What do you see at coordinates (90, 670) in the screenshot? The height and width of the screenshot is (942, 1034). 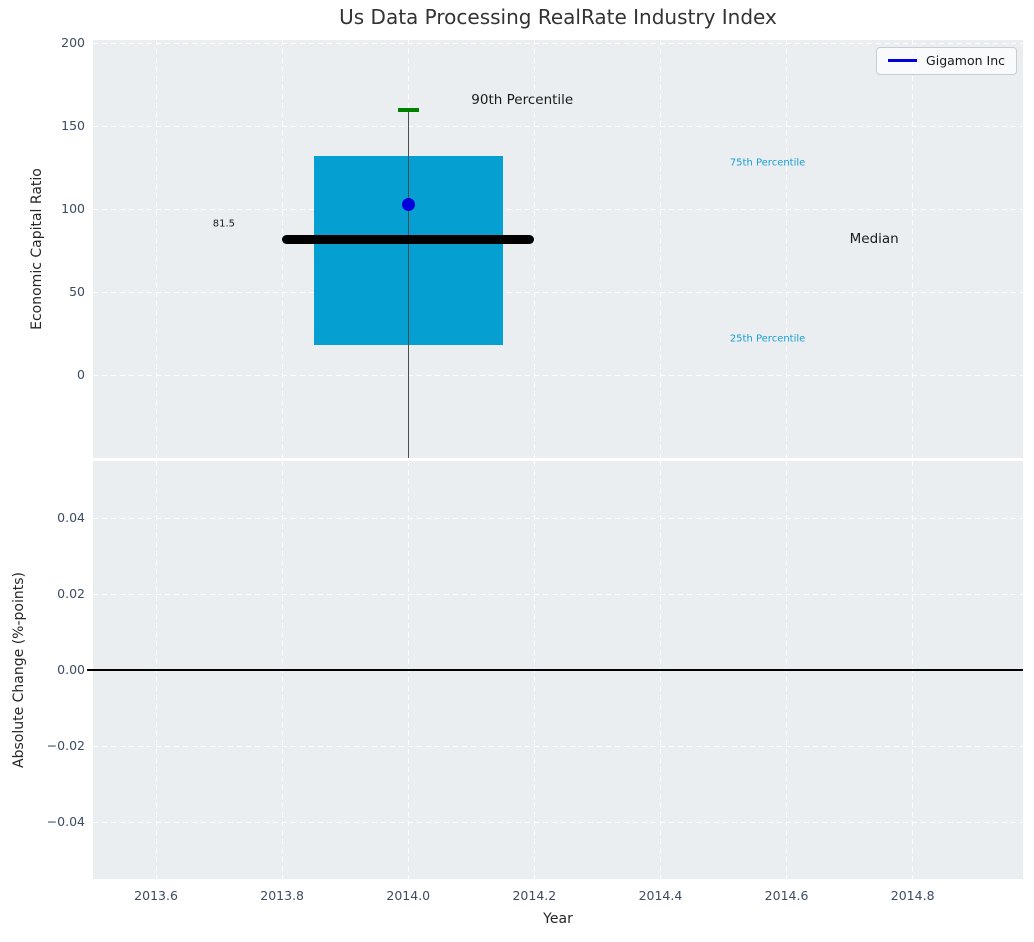 I see `zero-line-tick` at bounding box center [90, 670].